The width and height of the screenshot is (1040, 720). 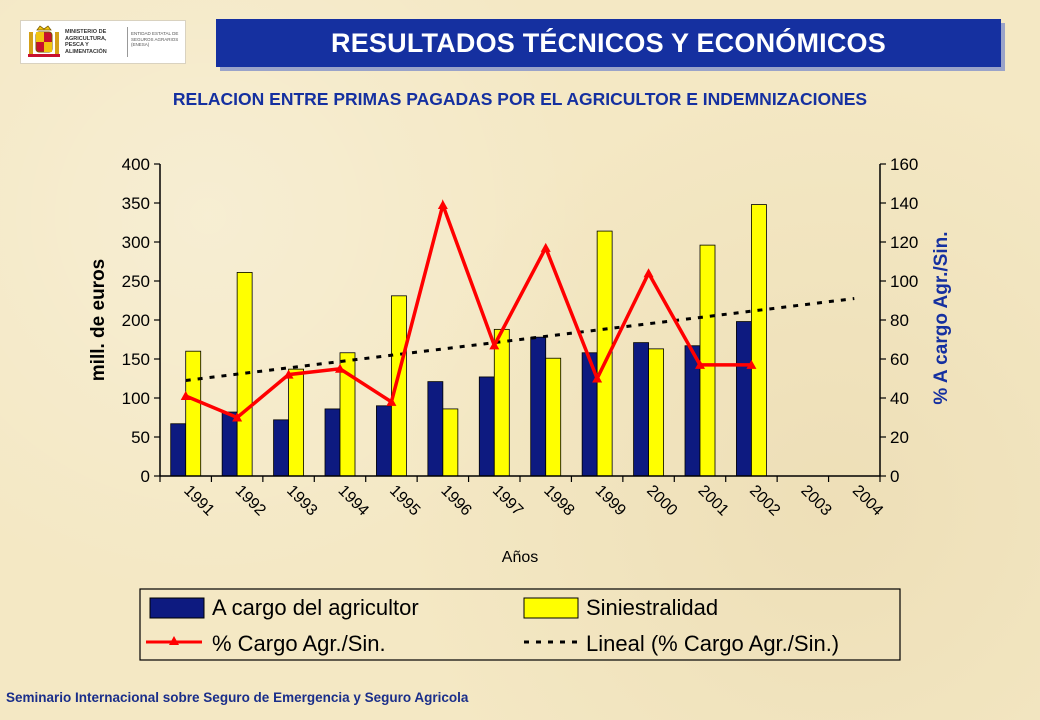 I want to click on line-point-2002, so click(x=751, y=364).